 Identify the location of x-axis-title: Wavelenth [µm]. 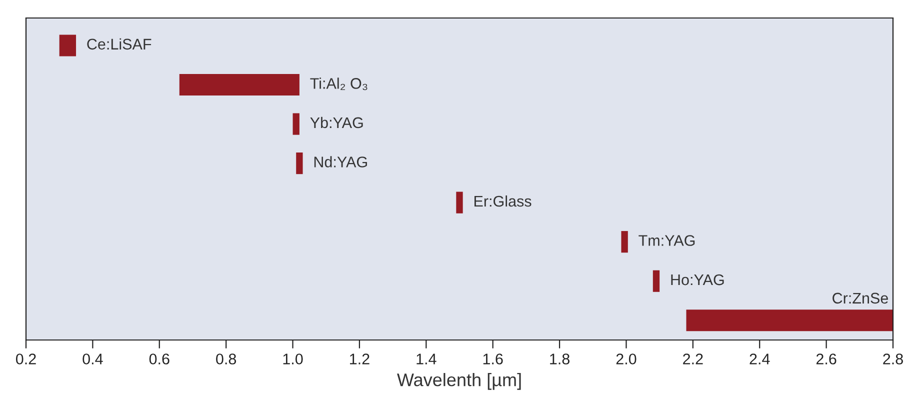
(459, 381).